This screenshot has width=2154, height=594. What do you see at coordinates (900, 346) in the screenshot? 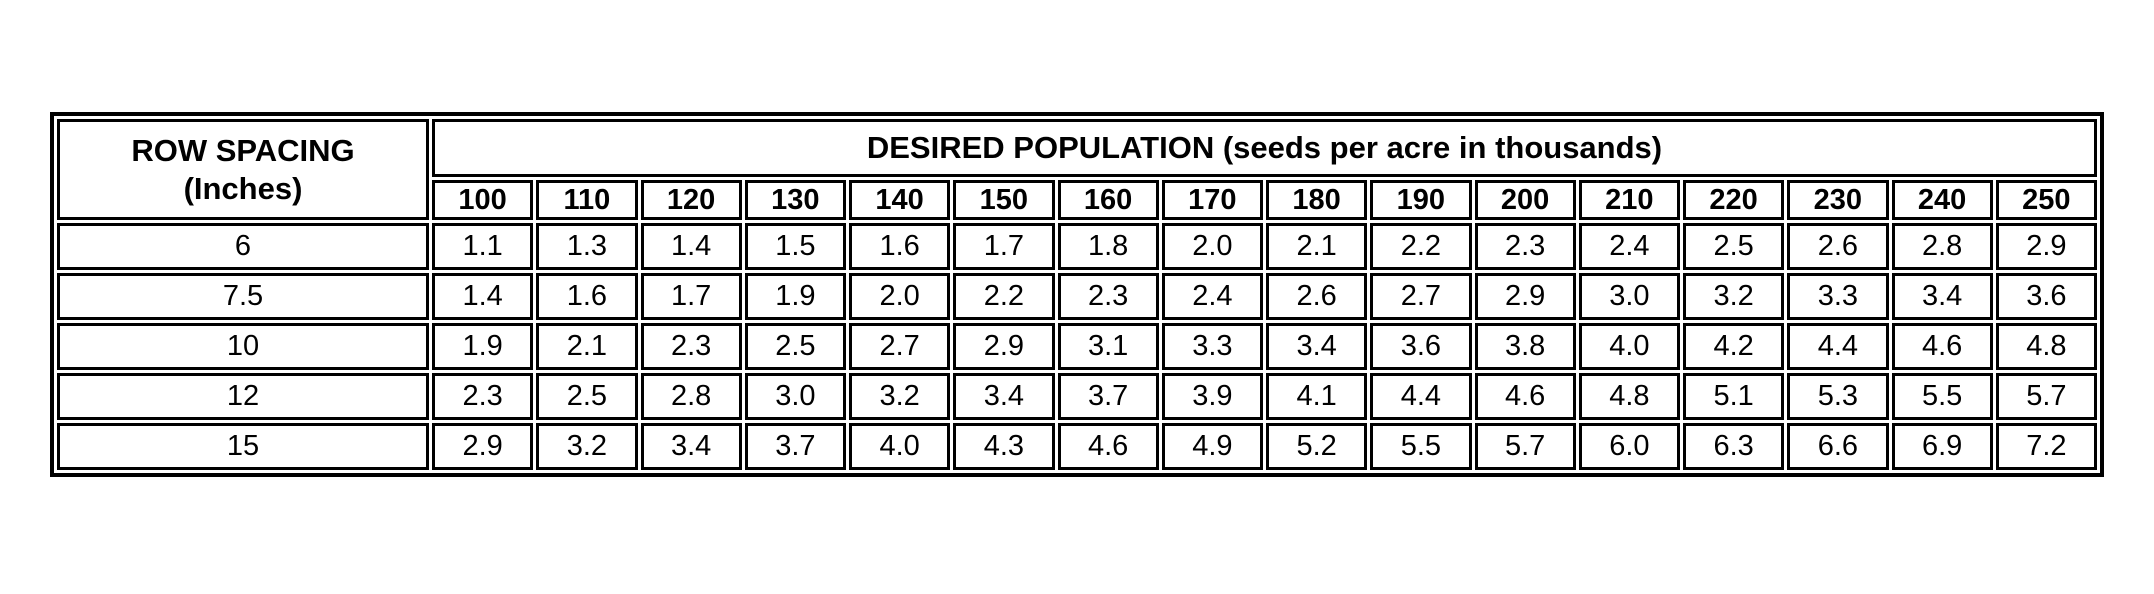
I see `cell-10-140: 2.7` at bounding box center [900, 346].